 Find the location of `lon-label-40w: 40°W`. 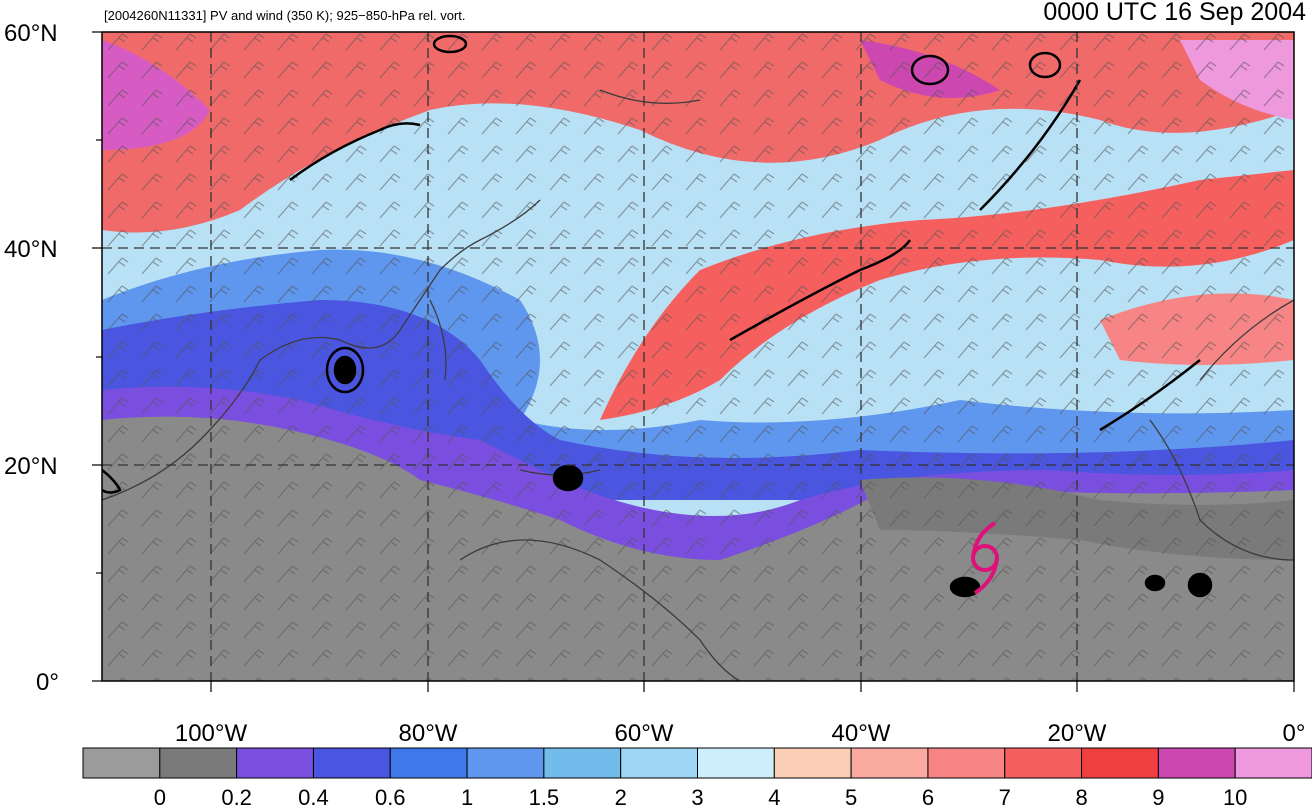

lon-label-40w: 40°W is located at coordinates (861, 733).